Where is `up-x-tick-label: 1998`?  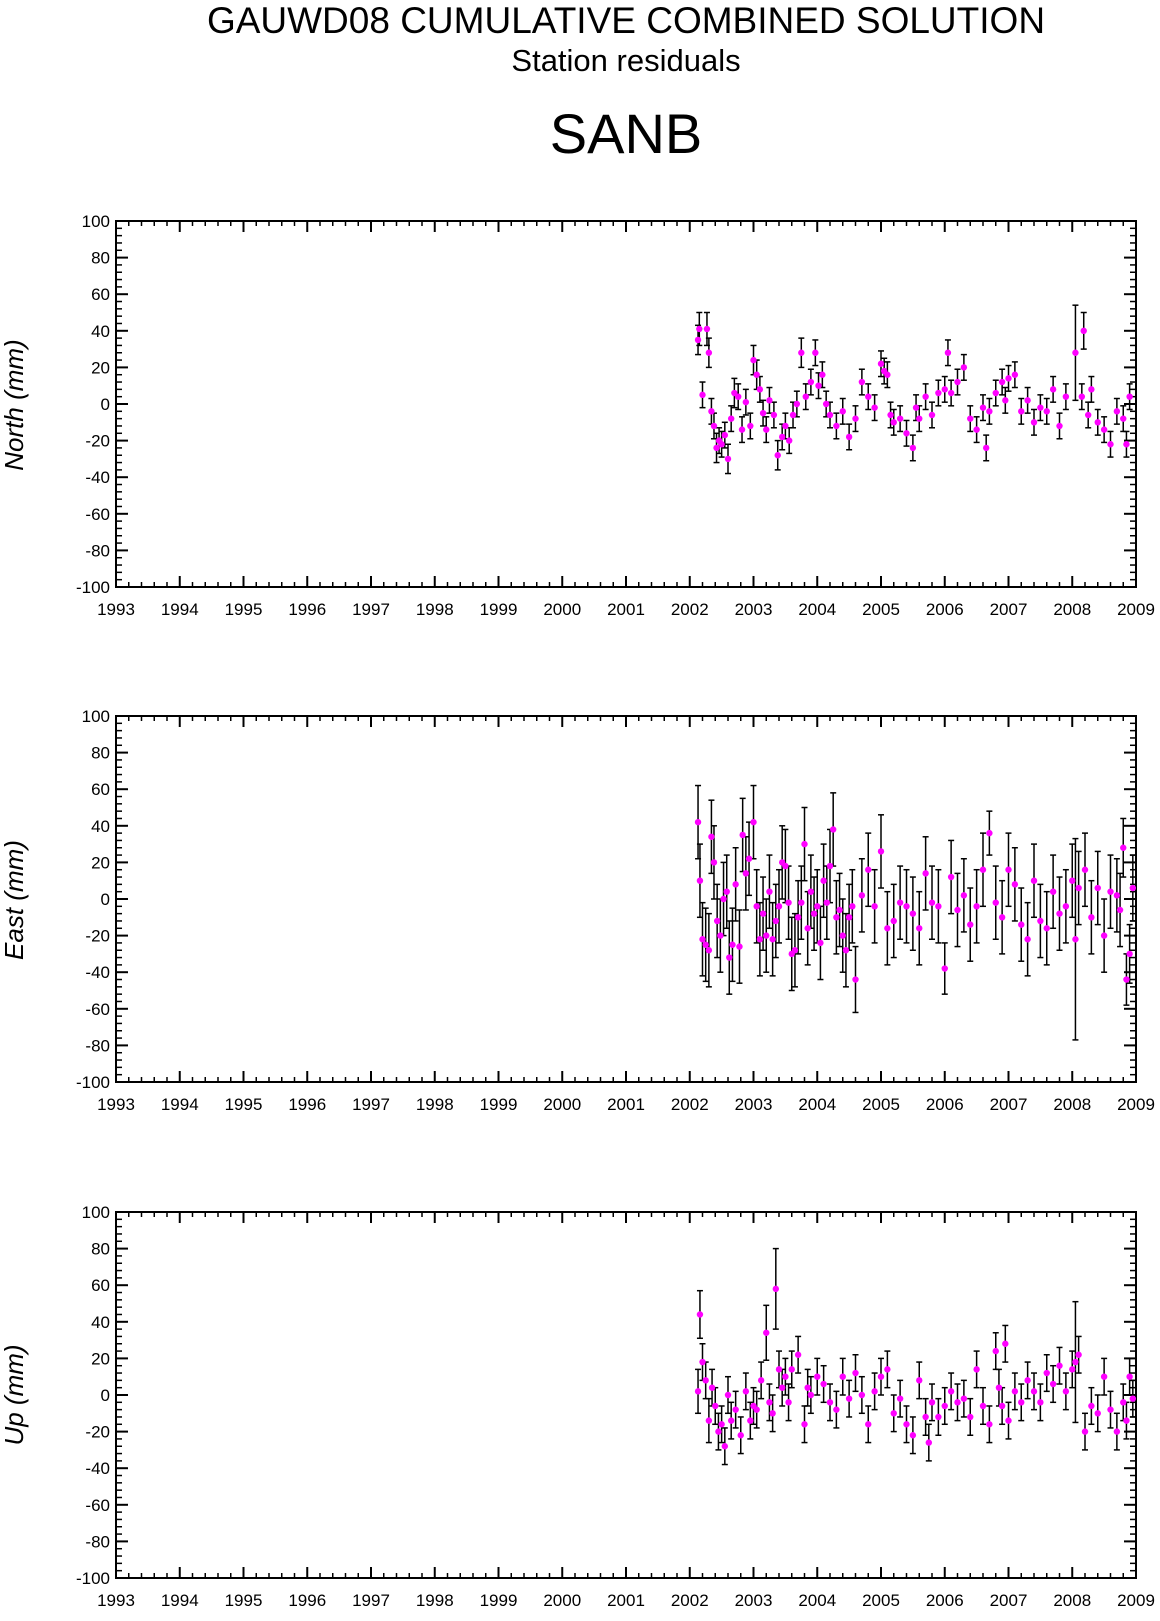
up-x-tick-label: 1998 is located at coordinates (435, 1600).